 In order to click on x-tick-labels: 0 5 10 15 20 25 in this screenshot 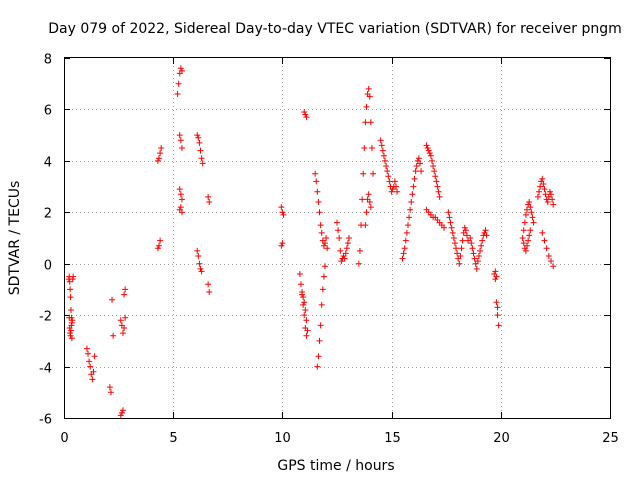, I will do `click(339, 438)`.